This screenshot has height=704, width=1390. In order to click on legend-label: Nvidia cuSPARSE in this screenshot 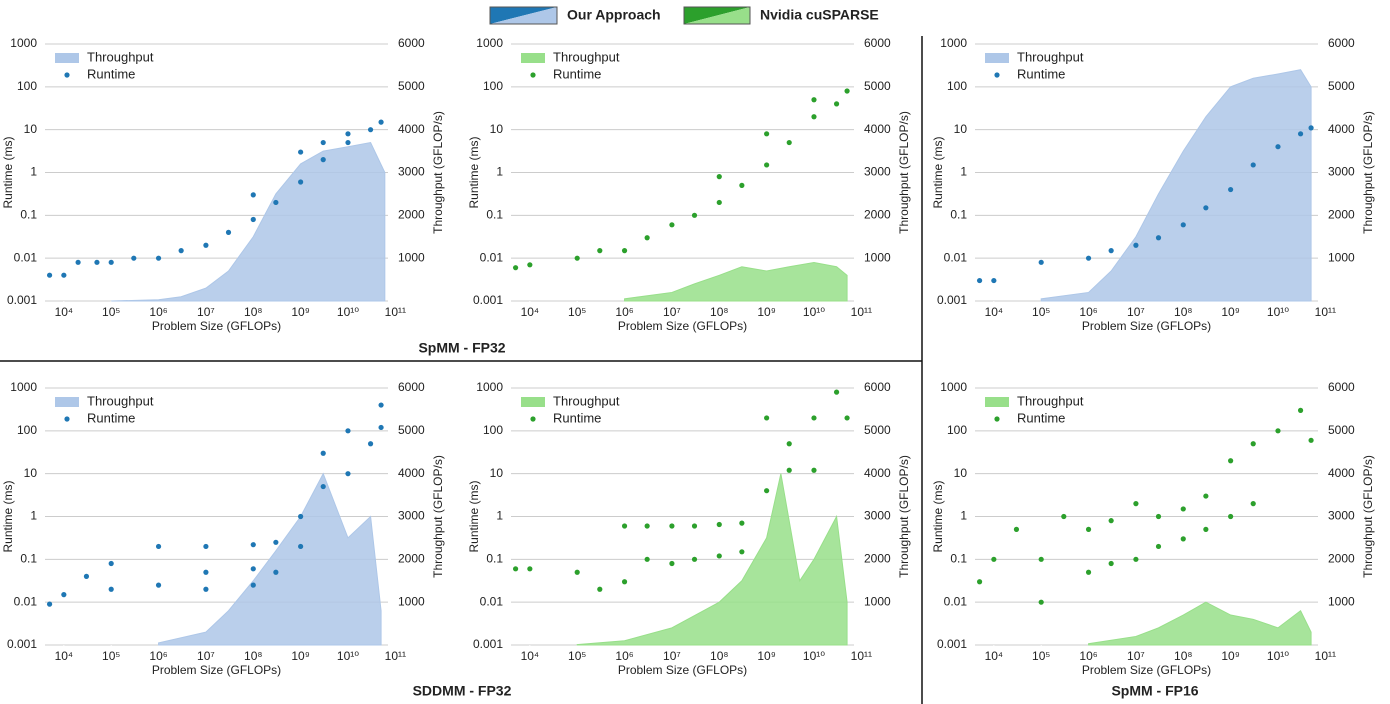, I will do `click(819, 15)`.